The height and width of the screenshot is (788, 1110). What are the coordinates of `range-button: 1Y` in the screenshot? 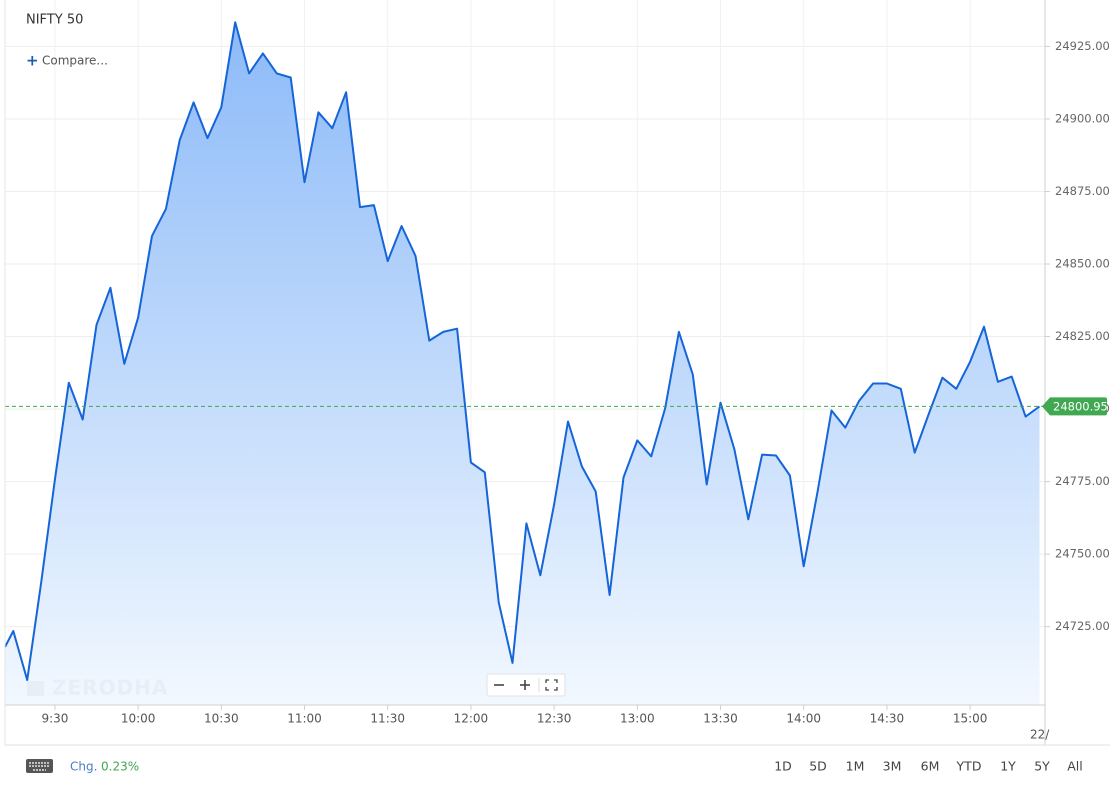 It's located at (1008, 766).